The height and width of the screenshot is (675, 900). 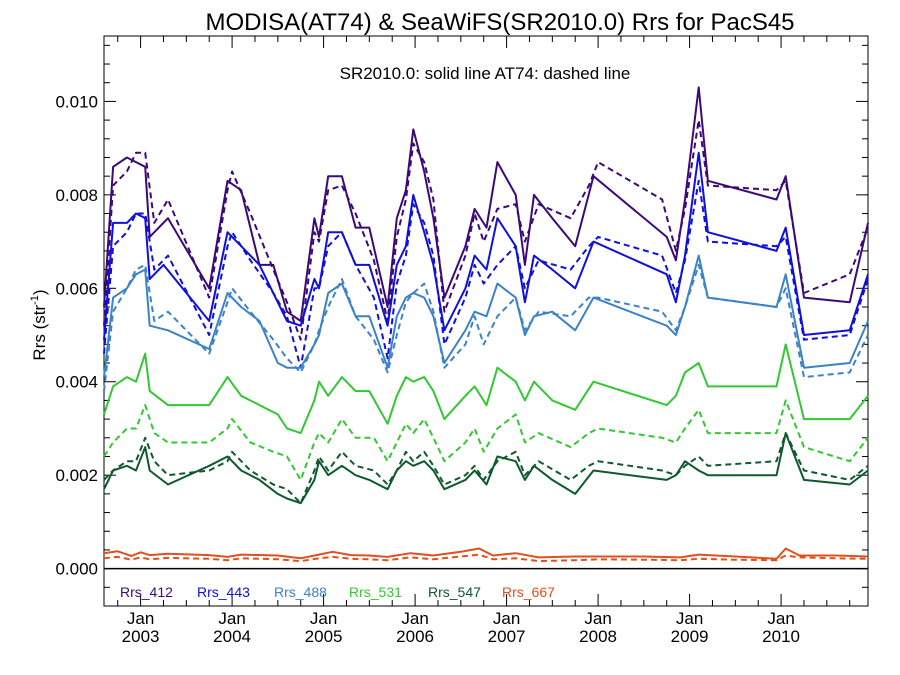 I want to click on y-tick-label: 0.010, so click(x=76, y=101).